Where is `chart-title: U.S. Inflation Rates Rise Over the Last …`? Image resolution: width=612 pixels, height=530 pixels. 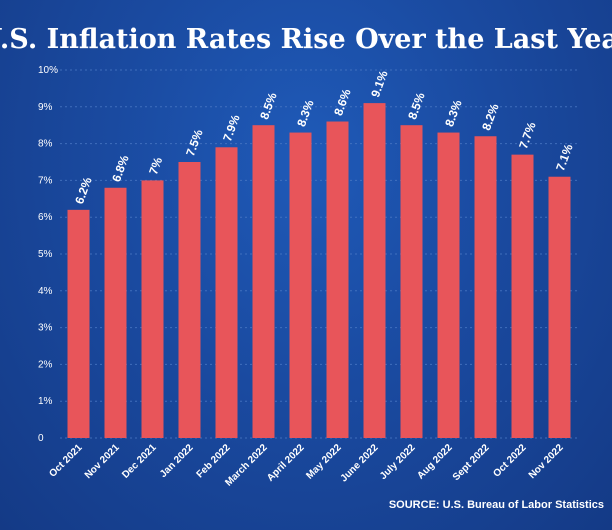
chart-title: U.S. Inflation Rates Rise Over the Last … is located at coordinates (306, 39).